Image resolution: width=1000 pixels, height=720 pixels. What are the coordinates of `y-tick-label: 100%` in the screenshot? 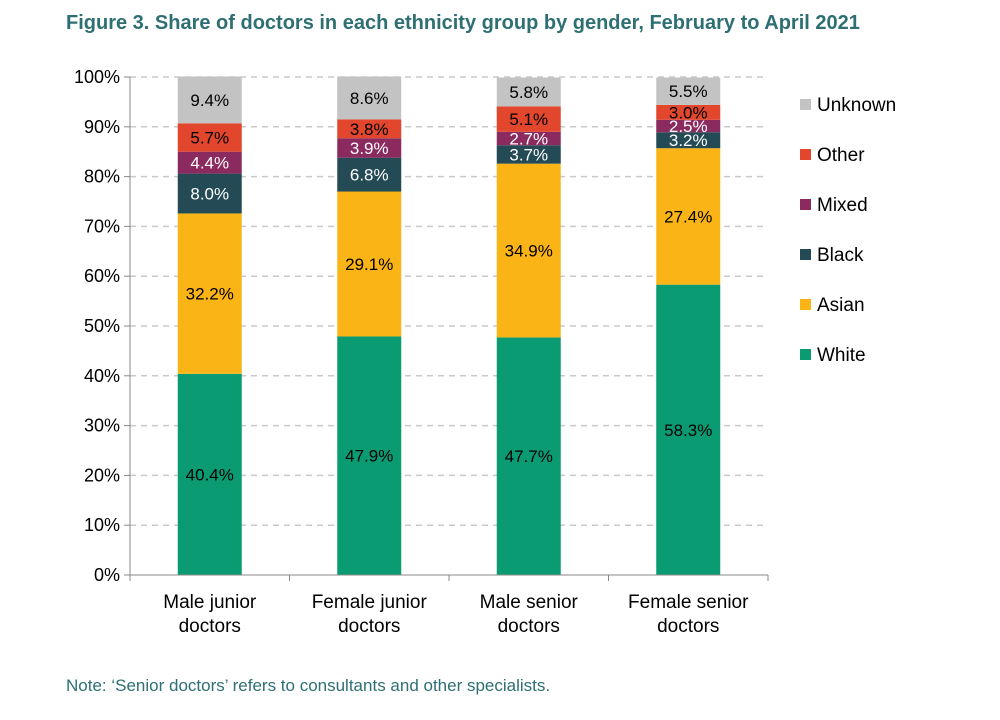 It's located at (97, 77).